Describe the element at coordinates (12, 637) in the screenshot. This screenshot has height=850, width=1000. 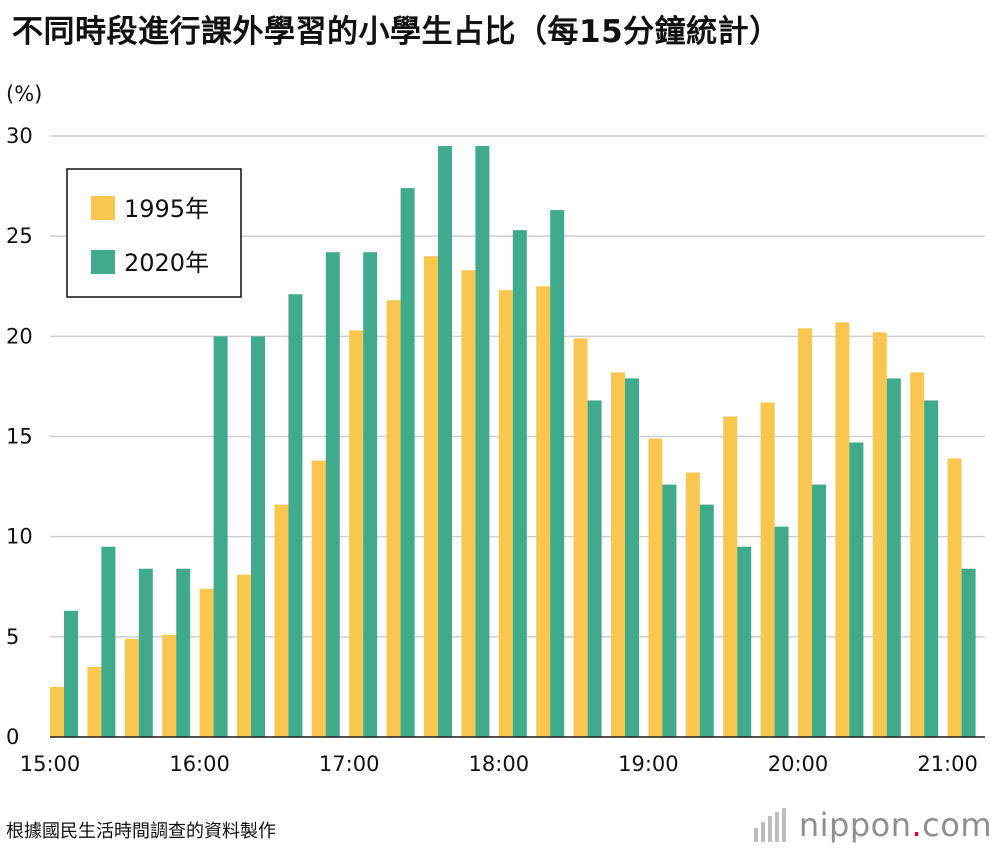
I see `y-tick-label: 5` at that location.